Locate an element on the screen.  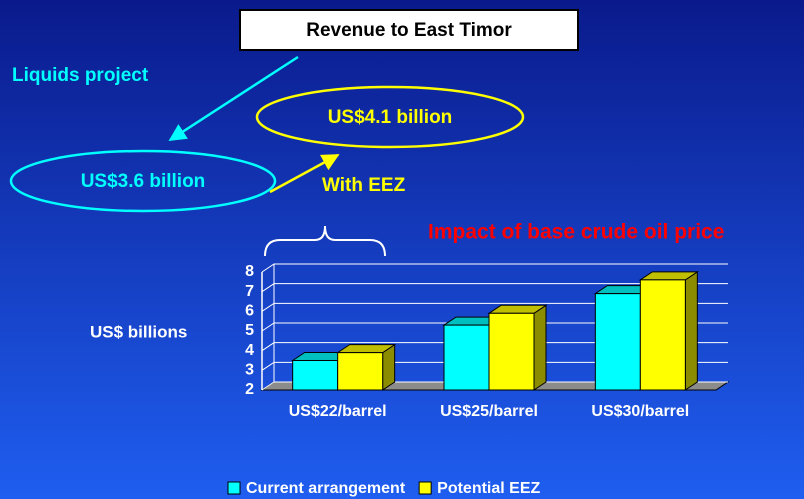
legend-label: Potential EEZ is located at coordinates (488, 488).